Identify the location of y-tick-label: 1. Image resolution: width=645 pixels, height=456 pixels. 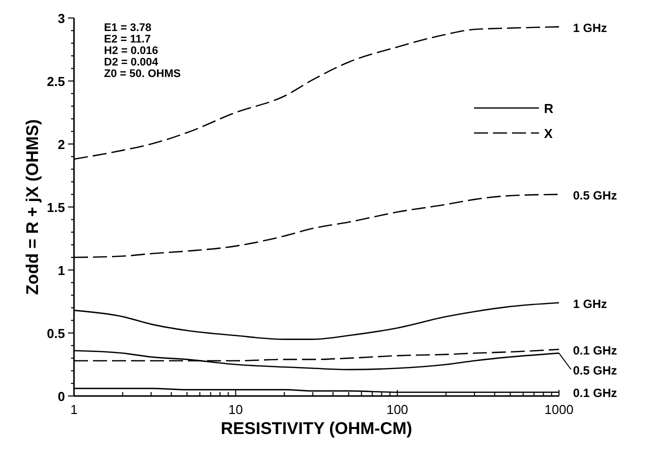
(61, 270).